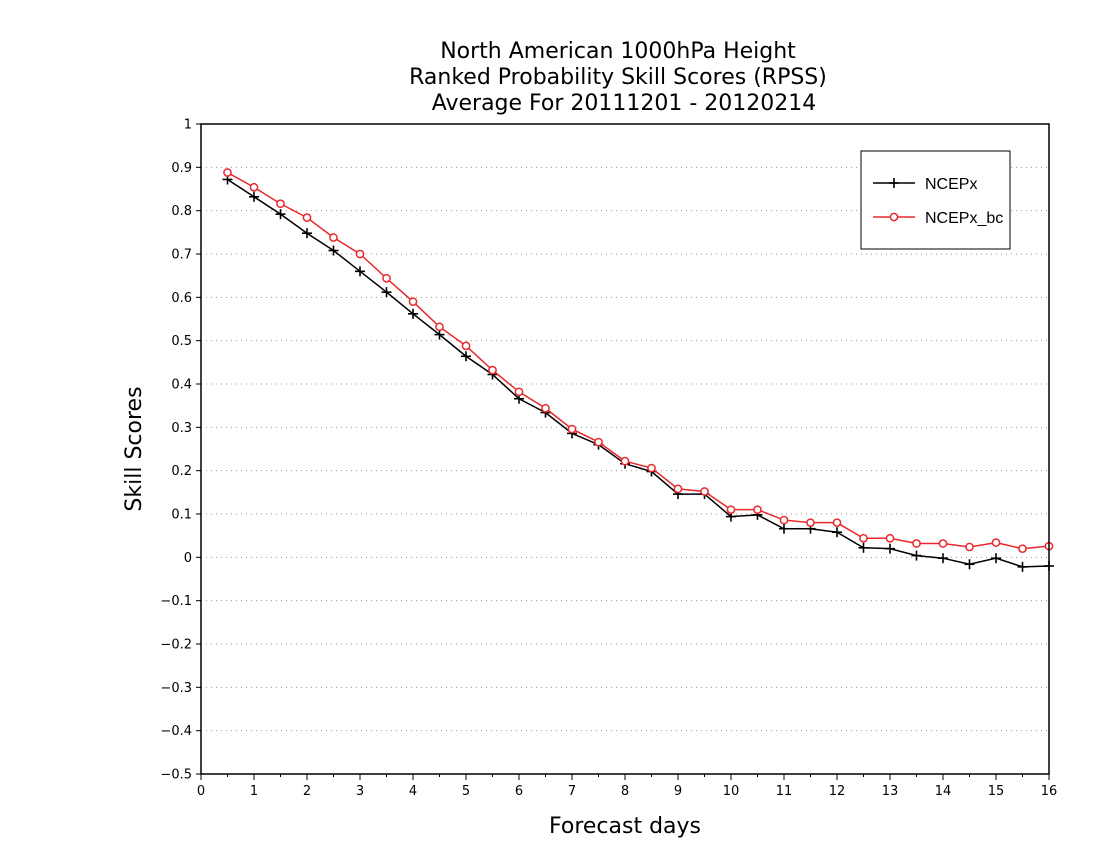  Describe the element at coordinates (181, 471) in the screenshot. I see `y-tick-label: 0.2` at that location.